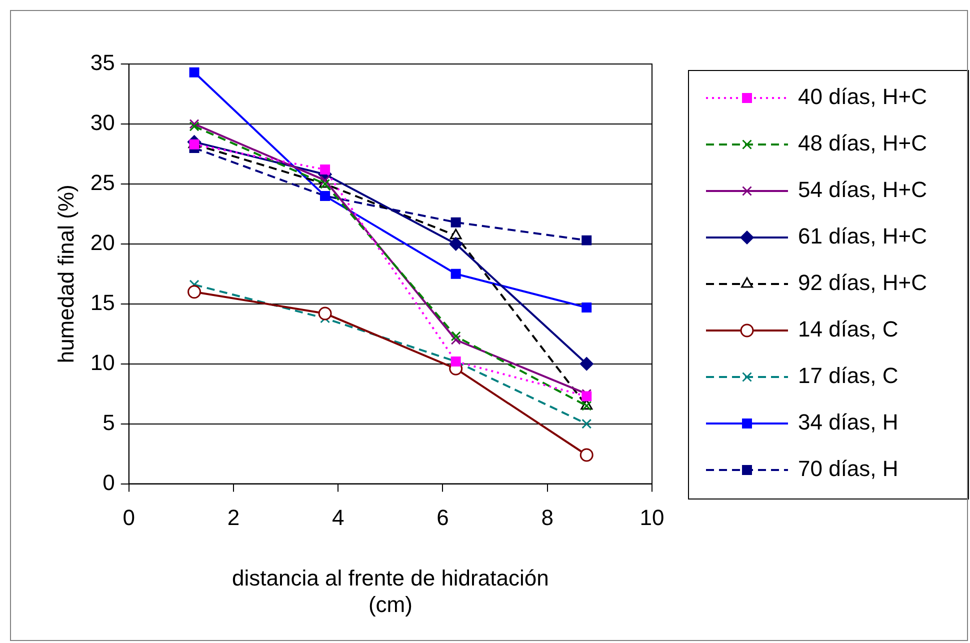 This screenshot has height=643, width=970. Describe the element at coordinates (442, 517) in the screenshot. I see `x-tick-label: 6` at that location.